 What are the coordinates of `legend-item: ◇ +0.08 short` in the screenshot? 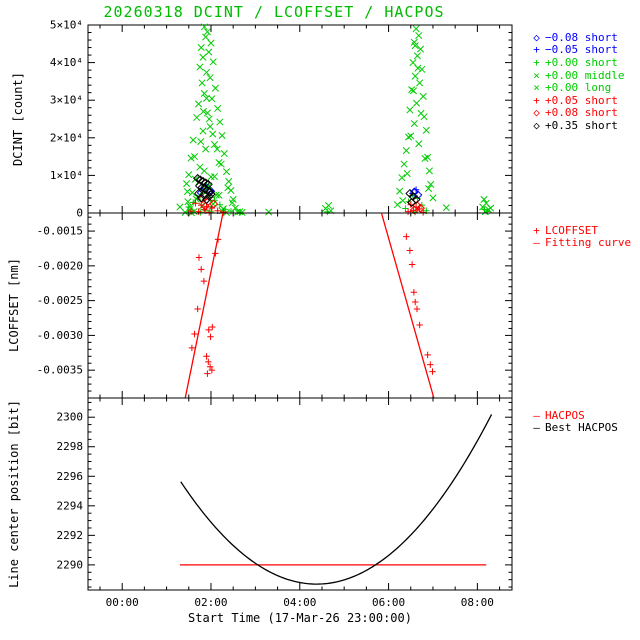 It's located at (585, 113).